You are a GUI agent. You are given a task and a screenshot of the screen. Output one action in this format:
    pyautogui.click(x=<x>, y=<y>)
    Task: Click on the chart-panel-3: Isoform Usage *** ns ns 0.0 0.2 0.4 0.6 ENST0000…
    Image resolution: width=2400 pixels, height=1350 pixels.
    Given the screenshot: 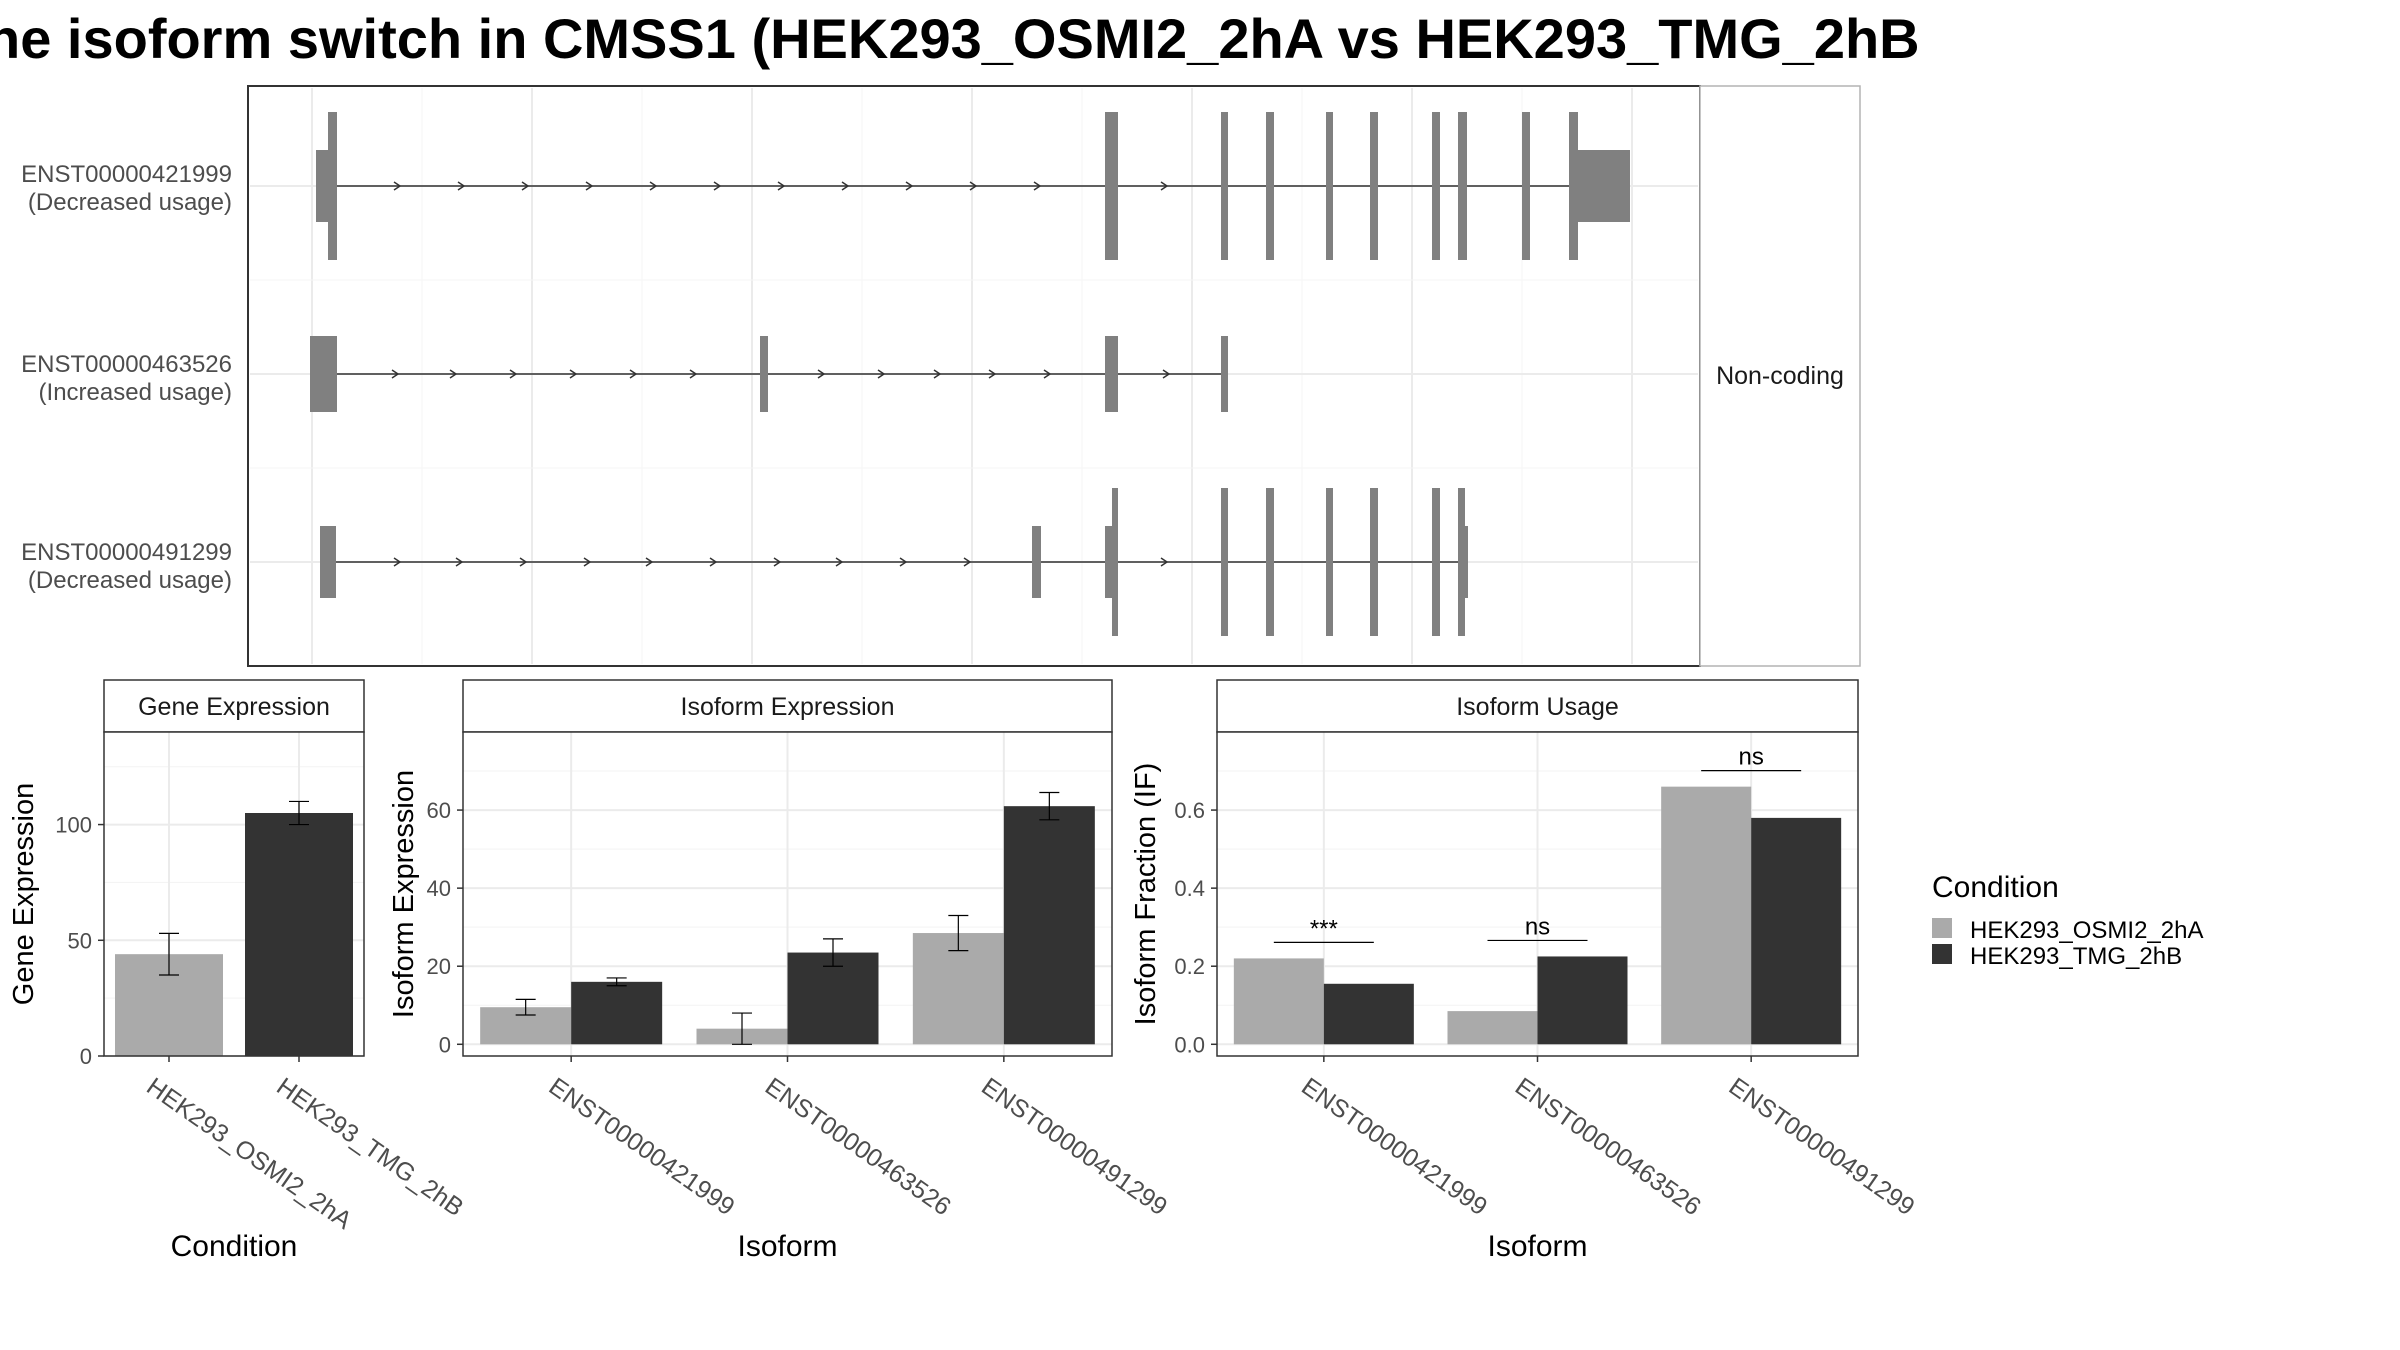 What is the action you would take?
    pyautogui.click(x=1525, y=971)
    